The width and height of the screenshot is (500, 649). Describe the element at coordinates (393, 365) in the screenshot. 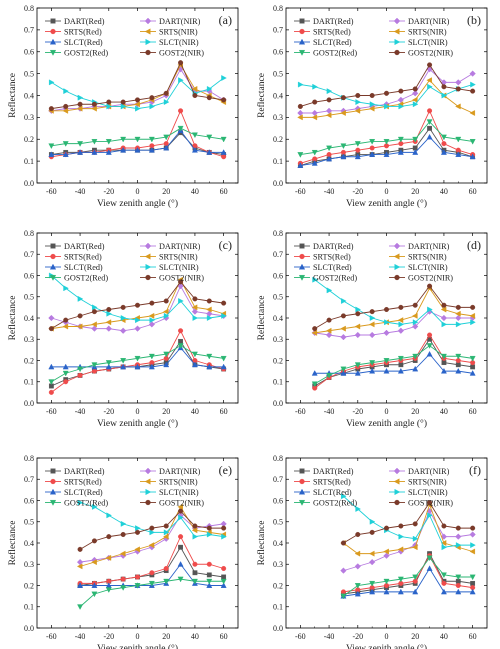

I see `series-line-gost2-red` at that location.